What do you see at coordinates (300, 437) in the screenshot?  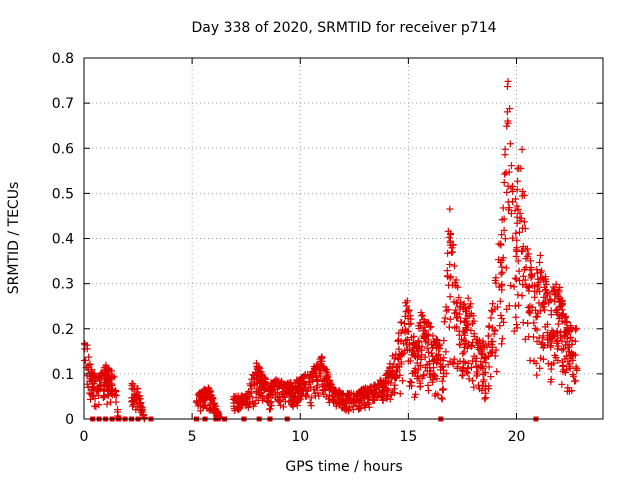 I see `x-tick-label: 10` at bounding box center [300, 437].